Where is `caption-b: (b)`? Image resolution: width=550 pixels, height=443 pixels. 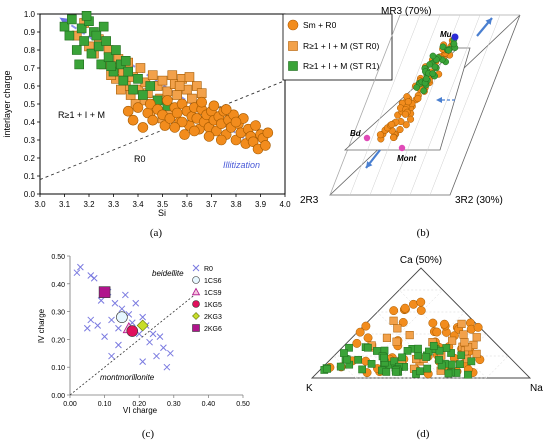
caption-b: (b) is located at coordinates (423, 233).